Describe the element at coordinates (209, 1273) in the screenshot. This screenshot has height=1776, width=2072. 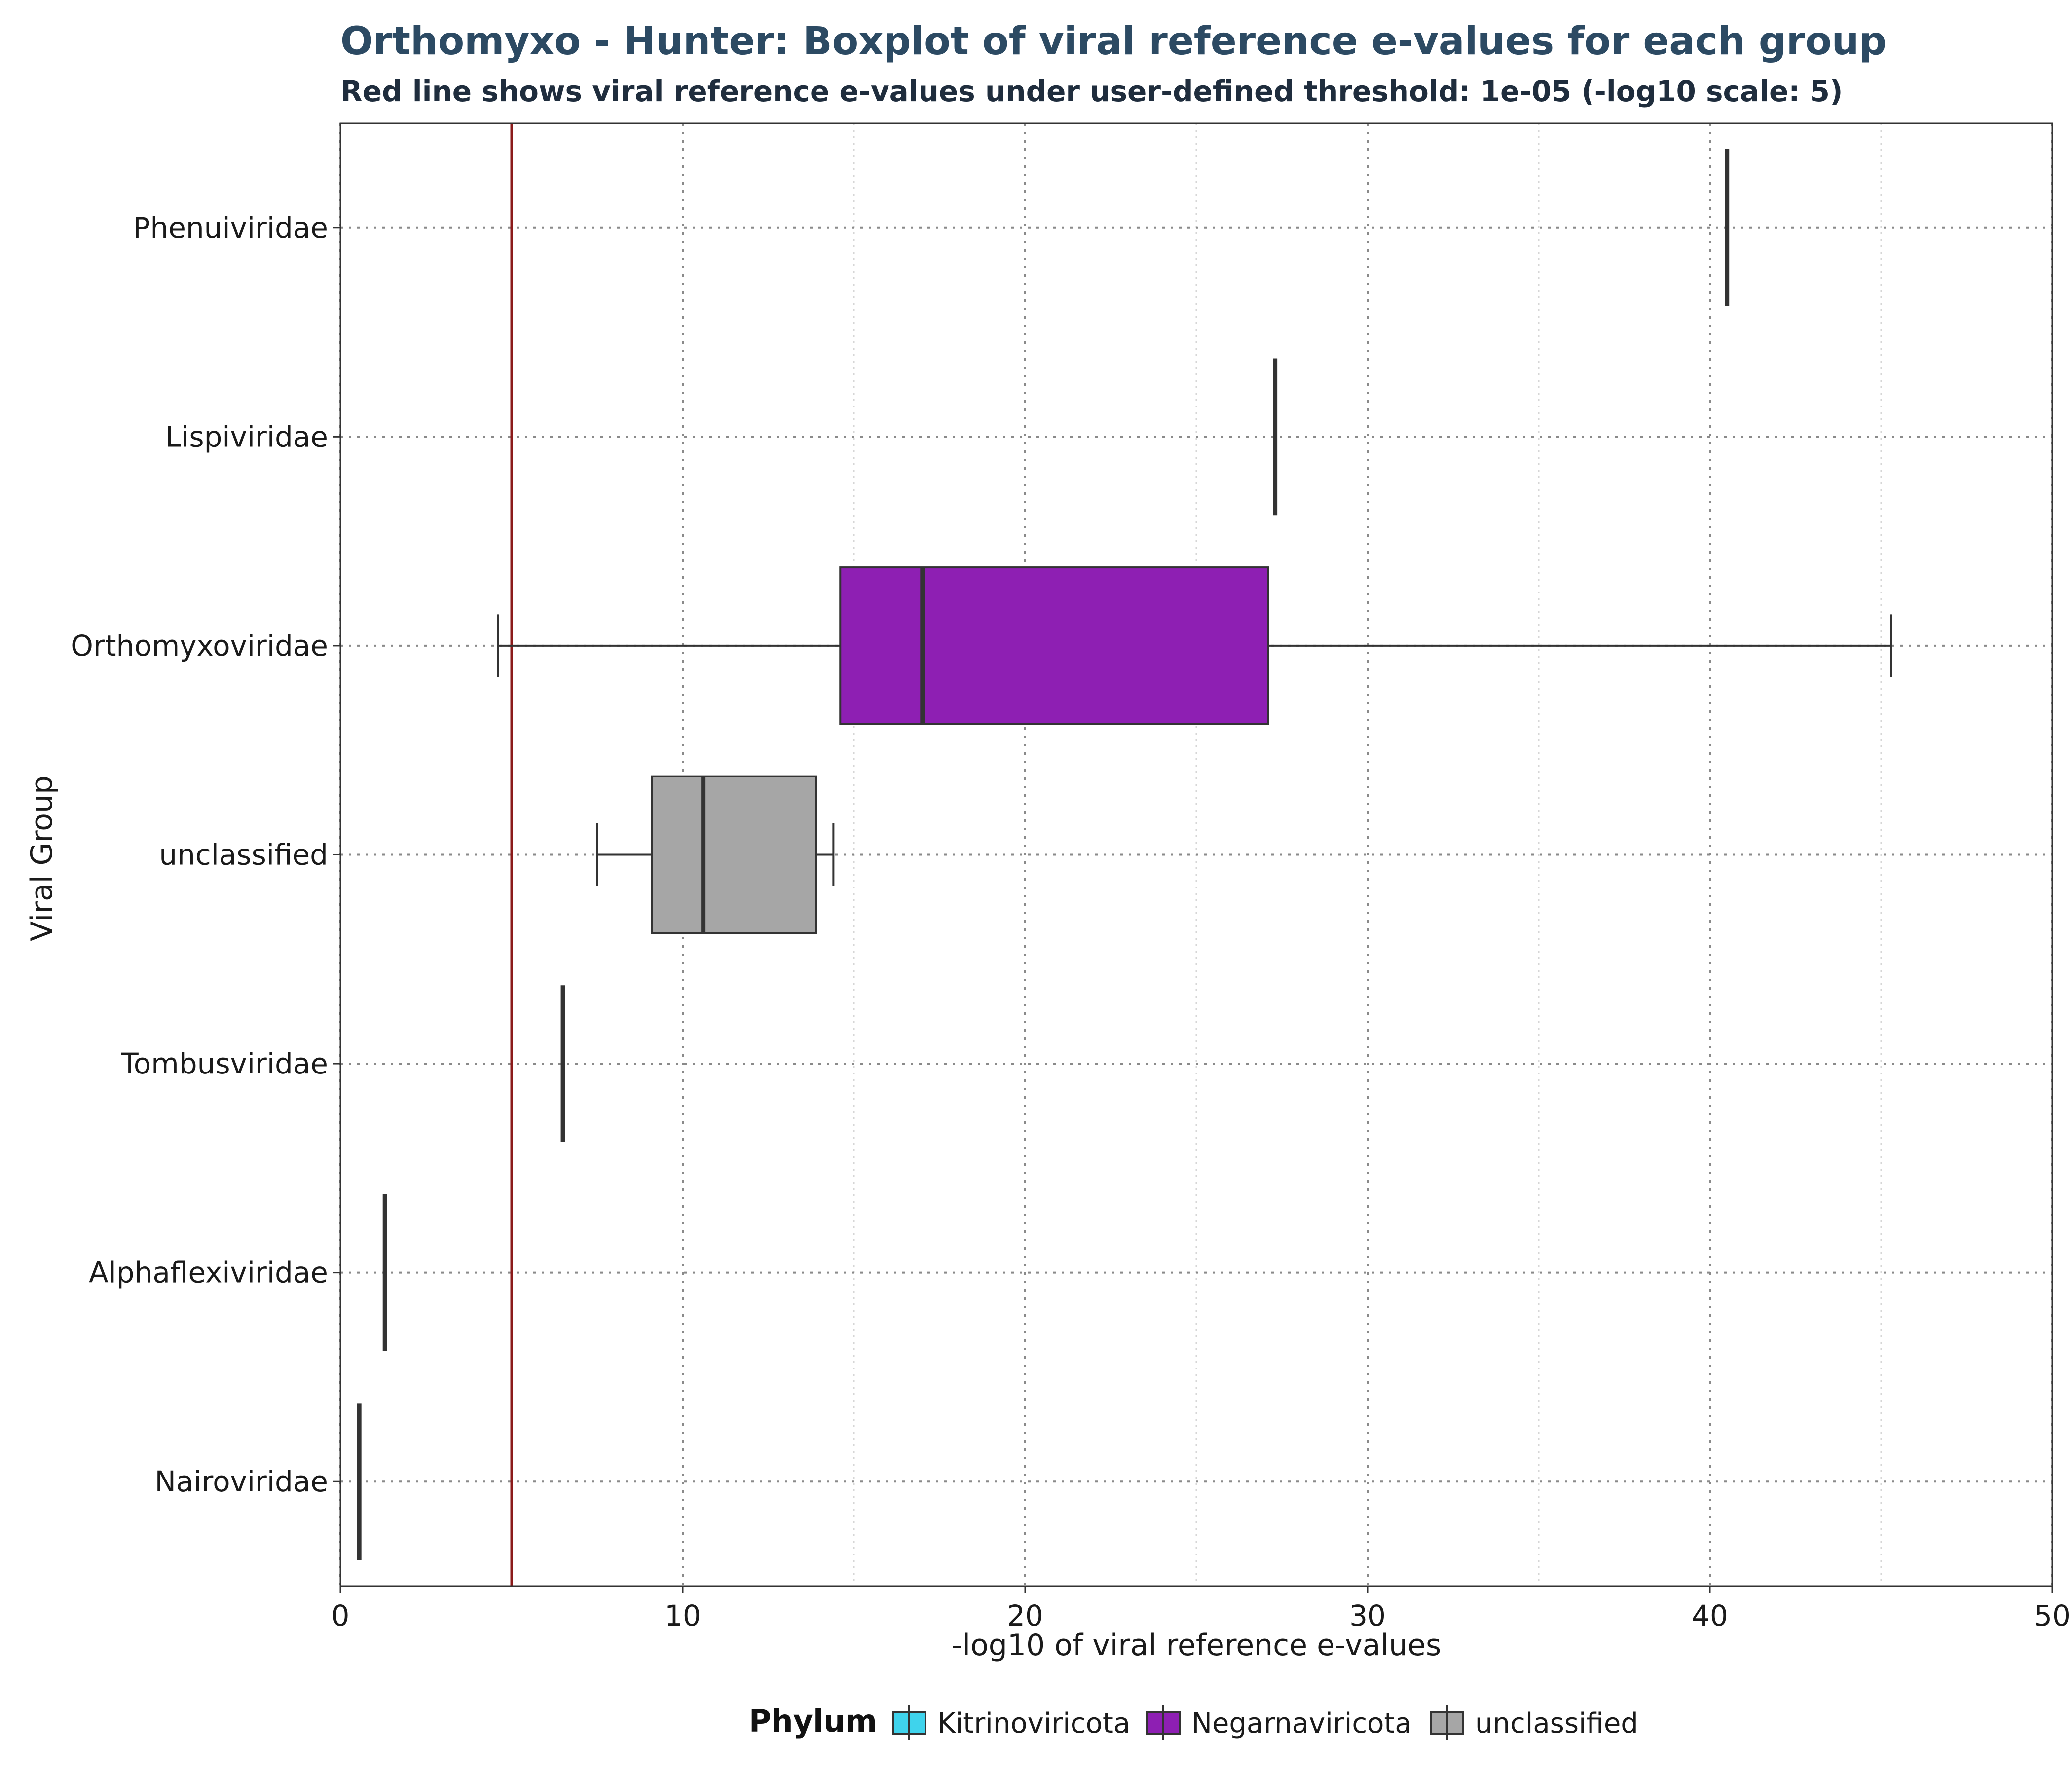
I see `y-tick-label: Alphaflexiviridae` at that location.